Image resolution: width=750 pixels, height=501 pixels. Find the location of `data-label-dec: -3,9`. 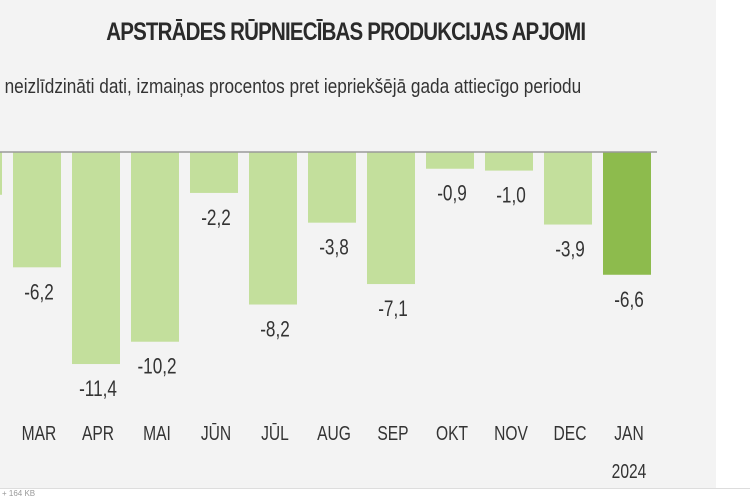

data-label-dec: -3,9 is located at coordinates (570, 250).